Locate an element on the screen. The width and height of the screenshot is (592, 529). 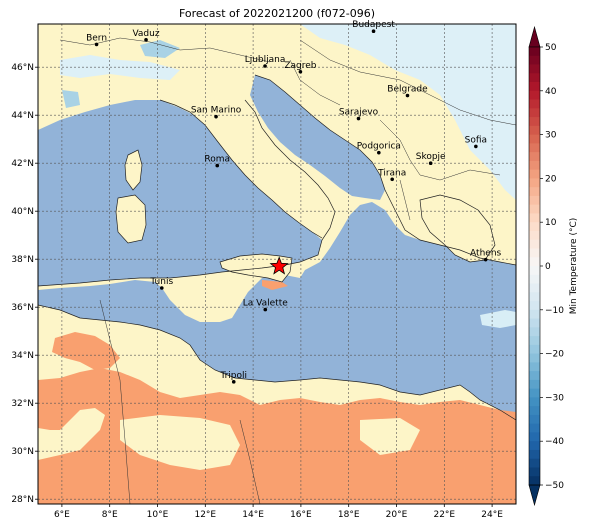
cold-region is located at coordinates (408, 112).